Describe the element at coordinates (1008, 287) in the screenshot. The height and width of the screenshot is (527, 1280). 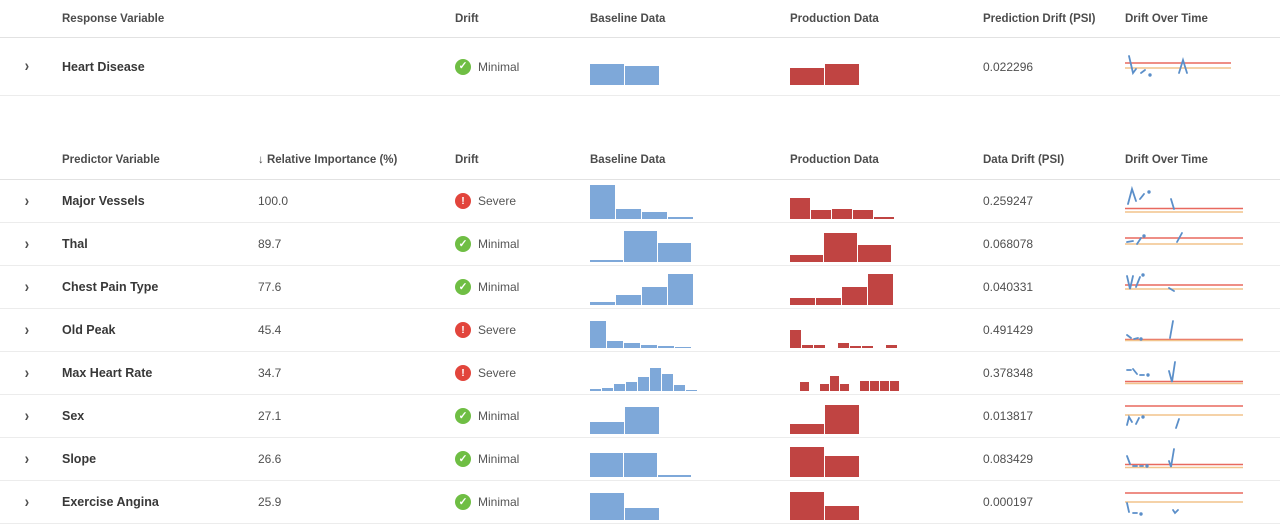
I see `psi-value: 0.040331` at that location.